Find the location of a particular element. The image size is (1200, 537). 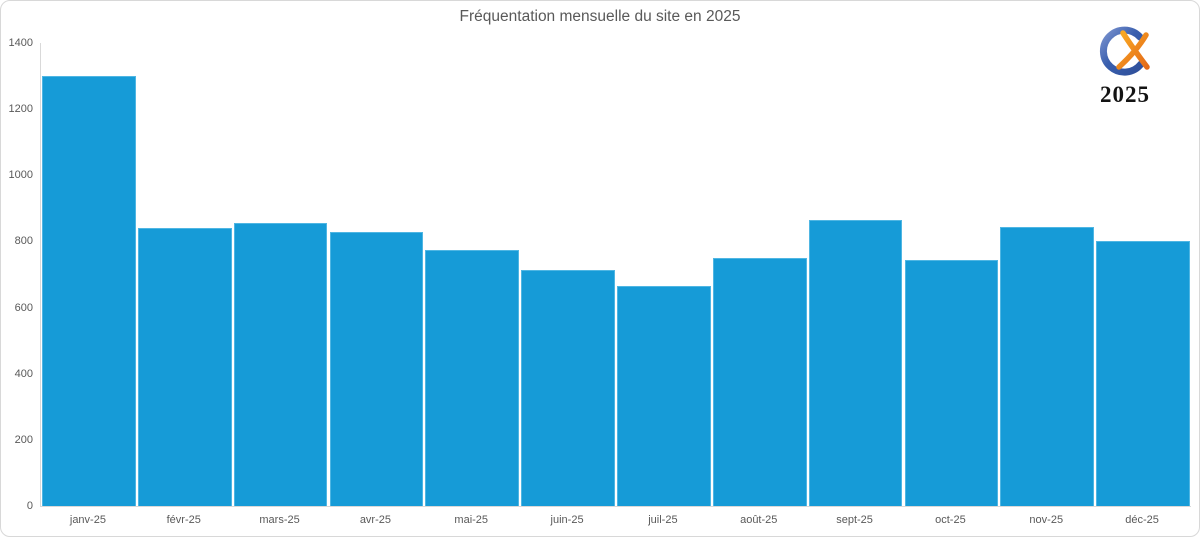

logo-emblem-icon is located at coordinates (1124, 51).